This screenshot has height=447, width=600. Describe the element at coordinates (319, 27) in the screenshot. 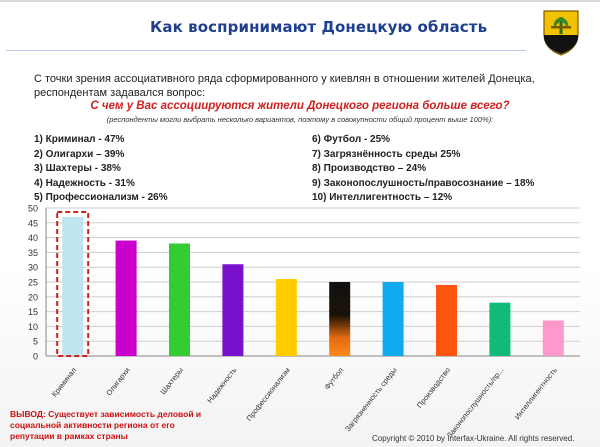

I see `page-title: Как воспринимают Донецкую область` at that location.